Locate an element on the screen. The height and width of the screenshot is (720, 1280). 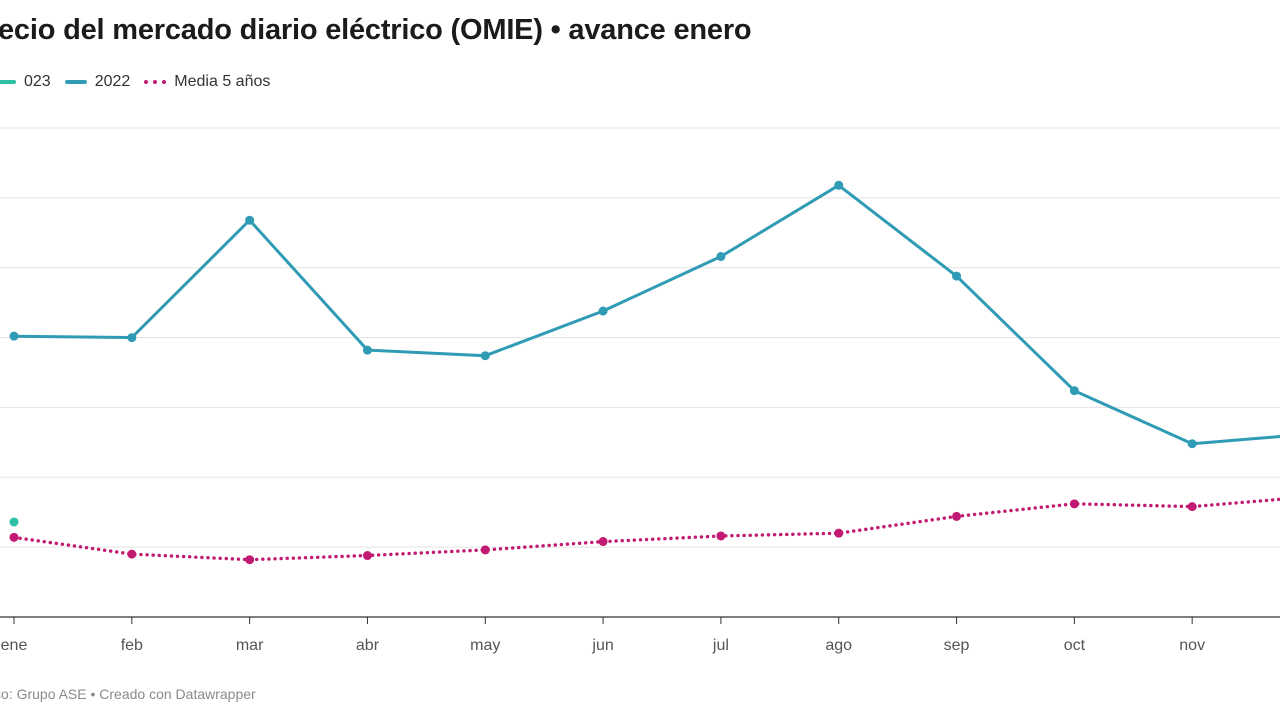
x-tick-label: jun is located at coordinates (602, 645).